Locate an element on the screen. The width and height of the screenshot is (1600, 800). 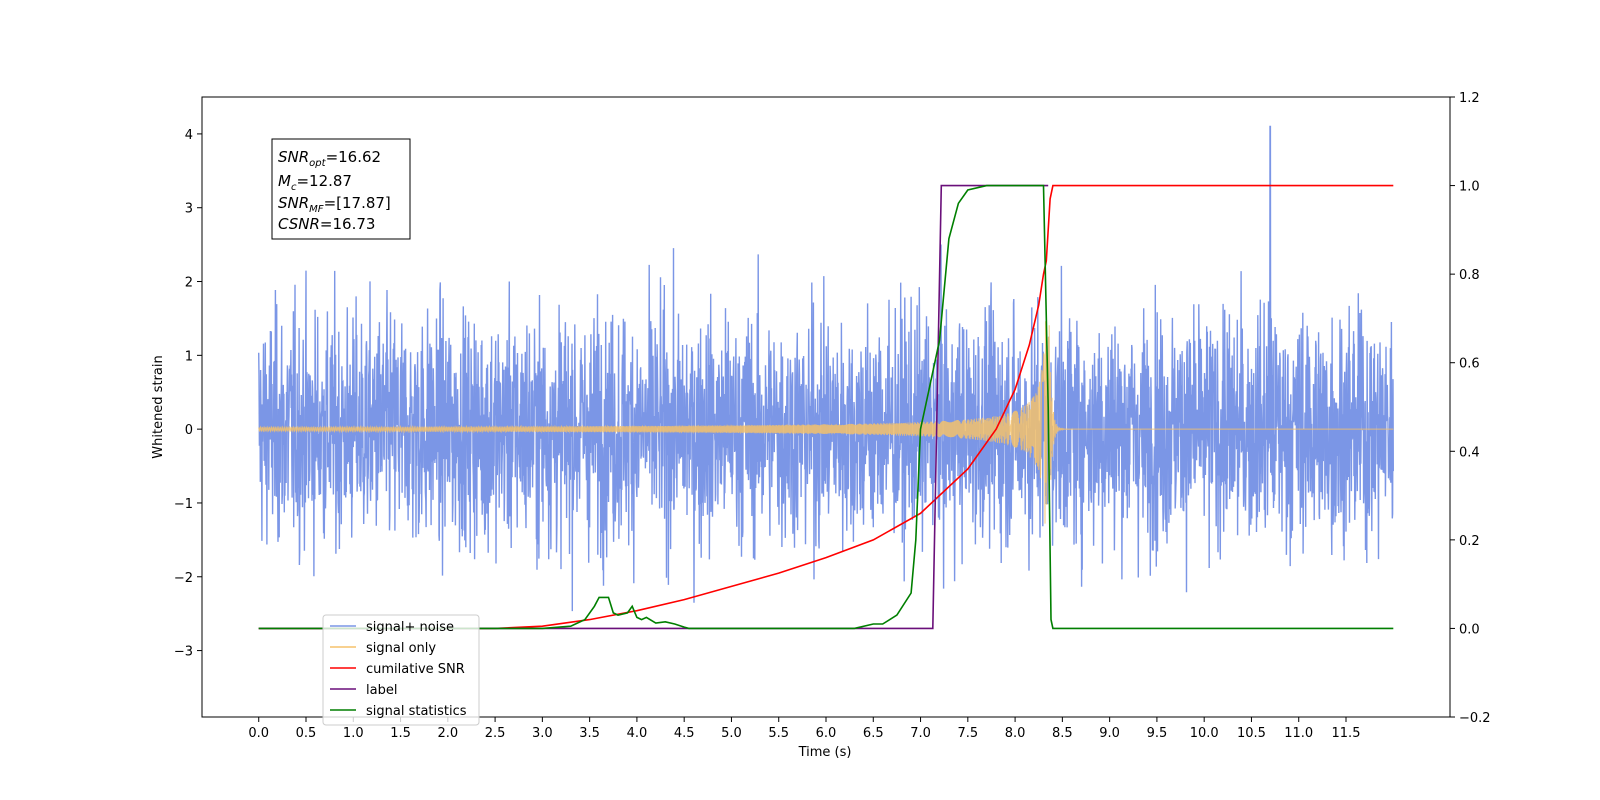
y-tick-label: 2 is located at coordinates (189, 283).